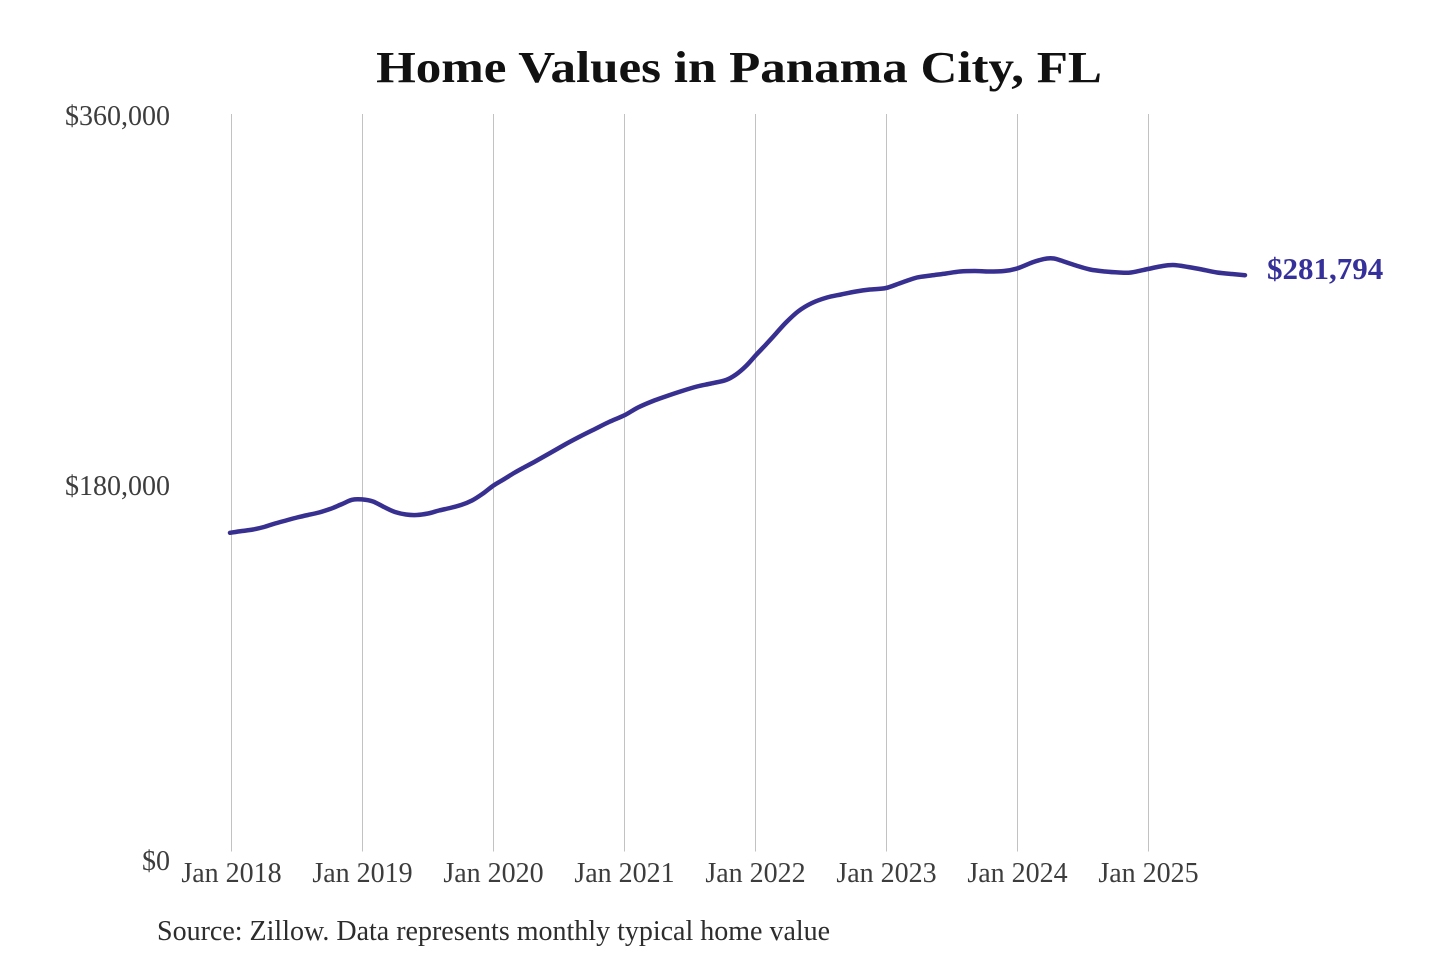  I want to click on svg-text: Jan 2024, so click(1017, 873).